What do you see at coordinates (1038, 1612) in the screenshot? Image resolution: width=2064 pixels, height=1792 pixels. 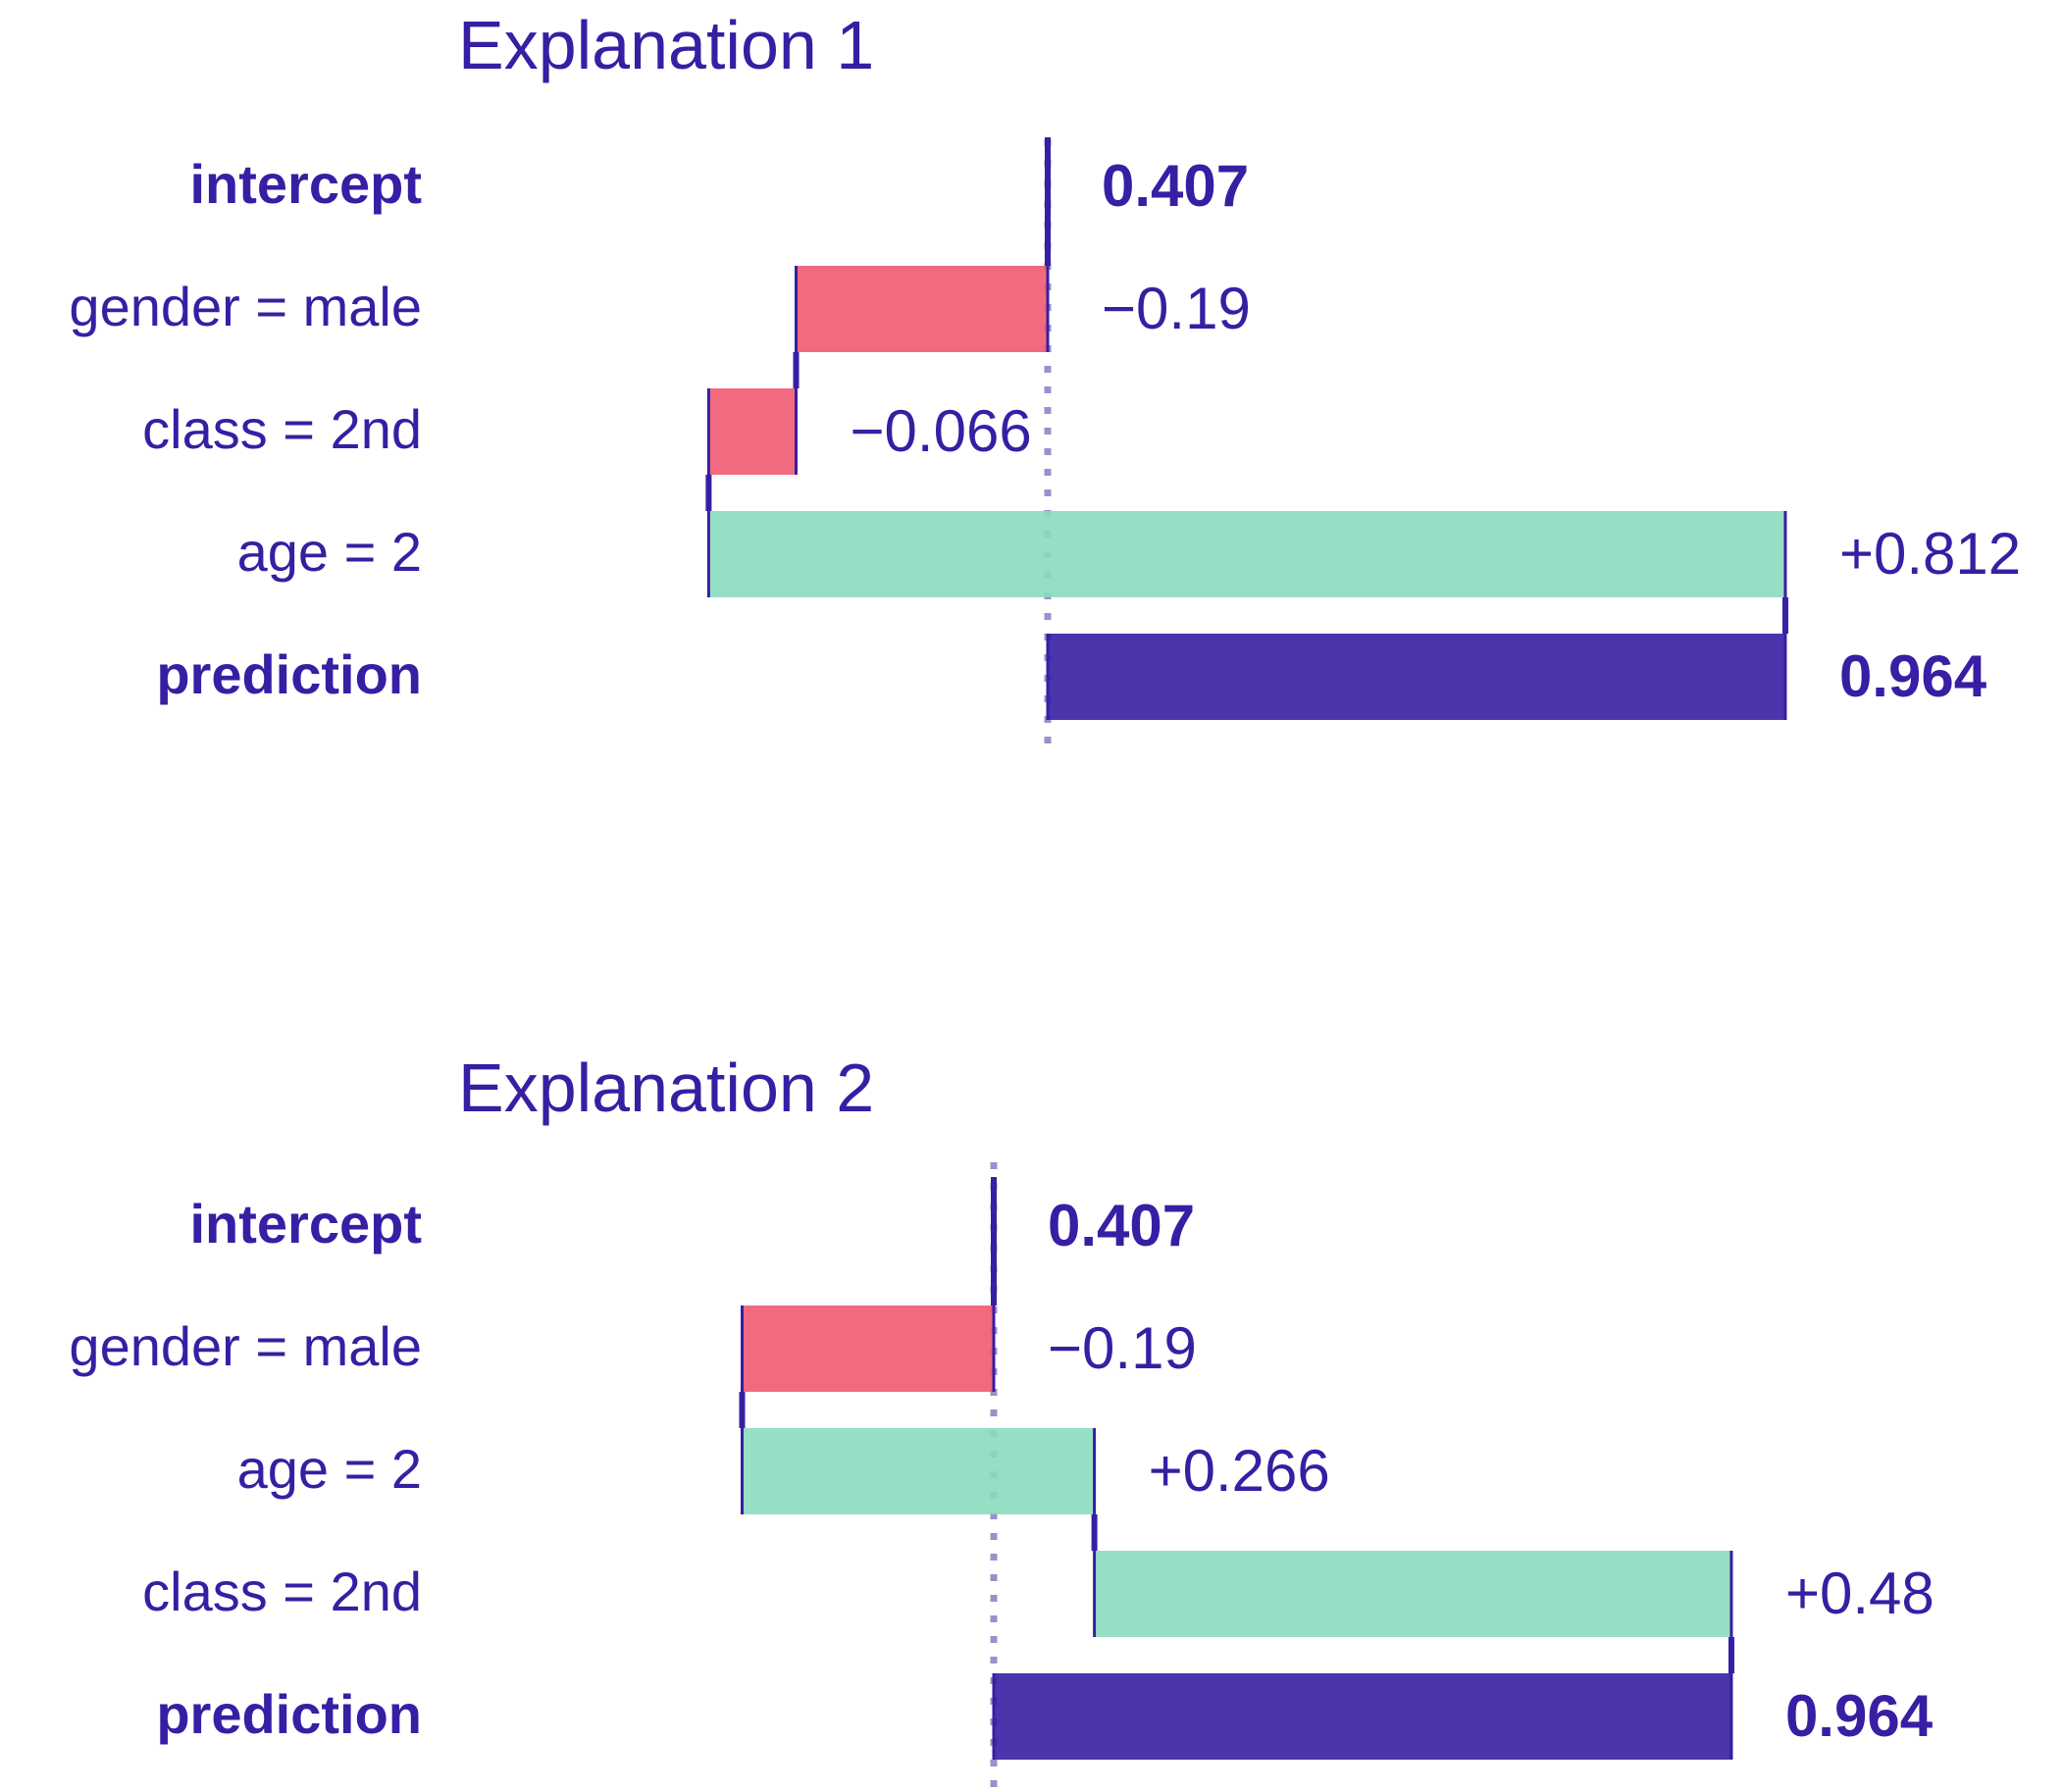 I see `bar-row-class-2nd: class = 2nd +0.48` at bounding box center [1038, 1612].